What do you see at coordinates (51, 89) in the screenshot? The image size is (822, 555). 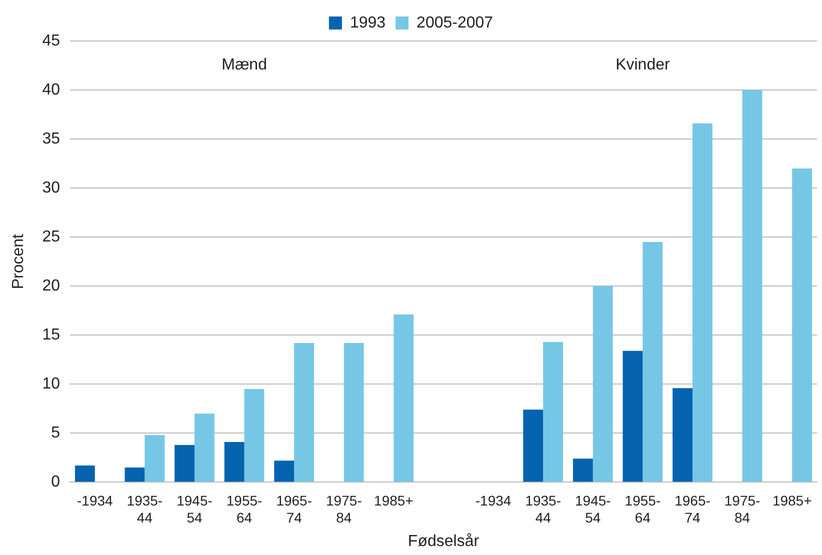 I see `y-tick-label: 40` at bounding box center [51, 89].